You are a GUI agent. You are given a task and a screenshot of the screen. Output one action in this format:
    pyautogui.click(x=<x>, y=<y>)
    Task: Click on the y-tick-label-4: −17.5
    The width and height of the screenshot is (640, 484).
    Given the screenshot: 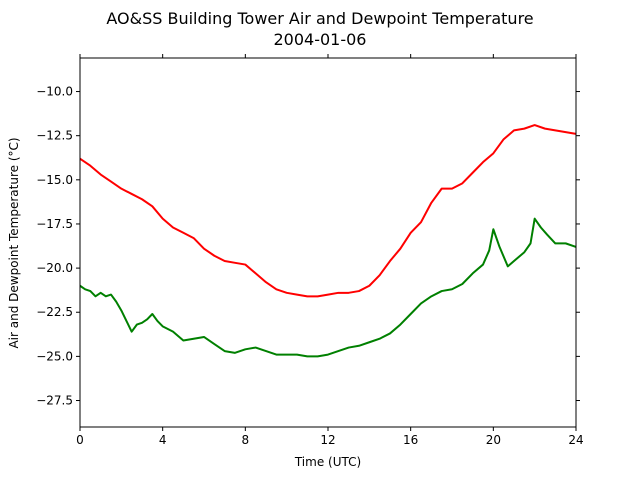 What is the action you would take?
    pyautogui.click(x=54, y=224)
    